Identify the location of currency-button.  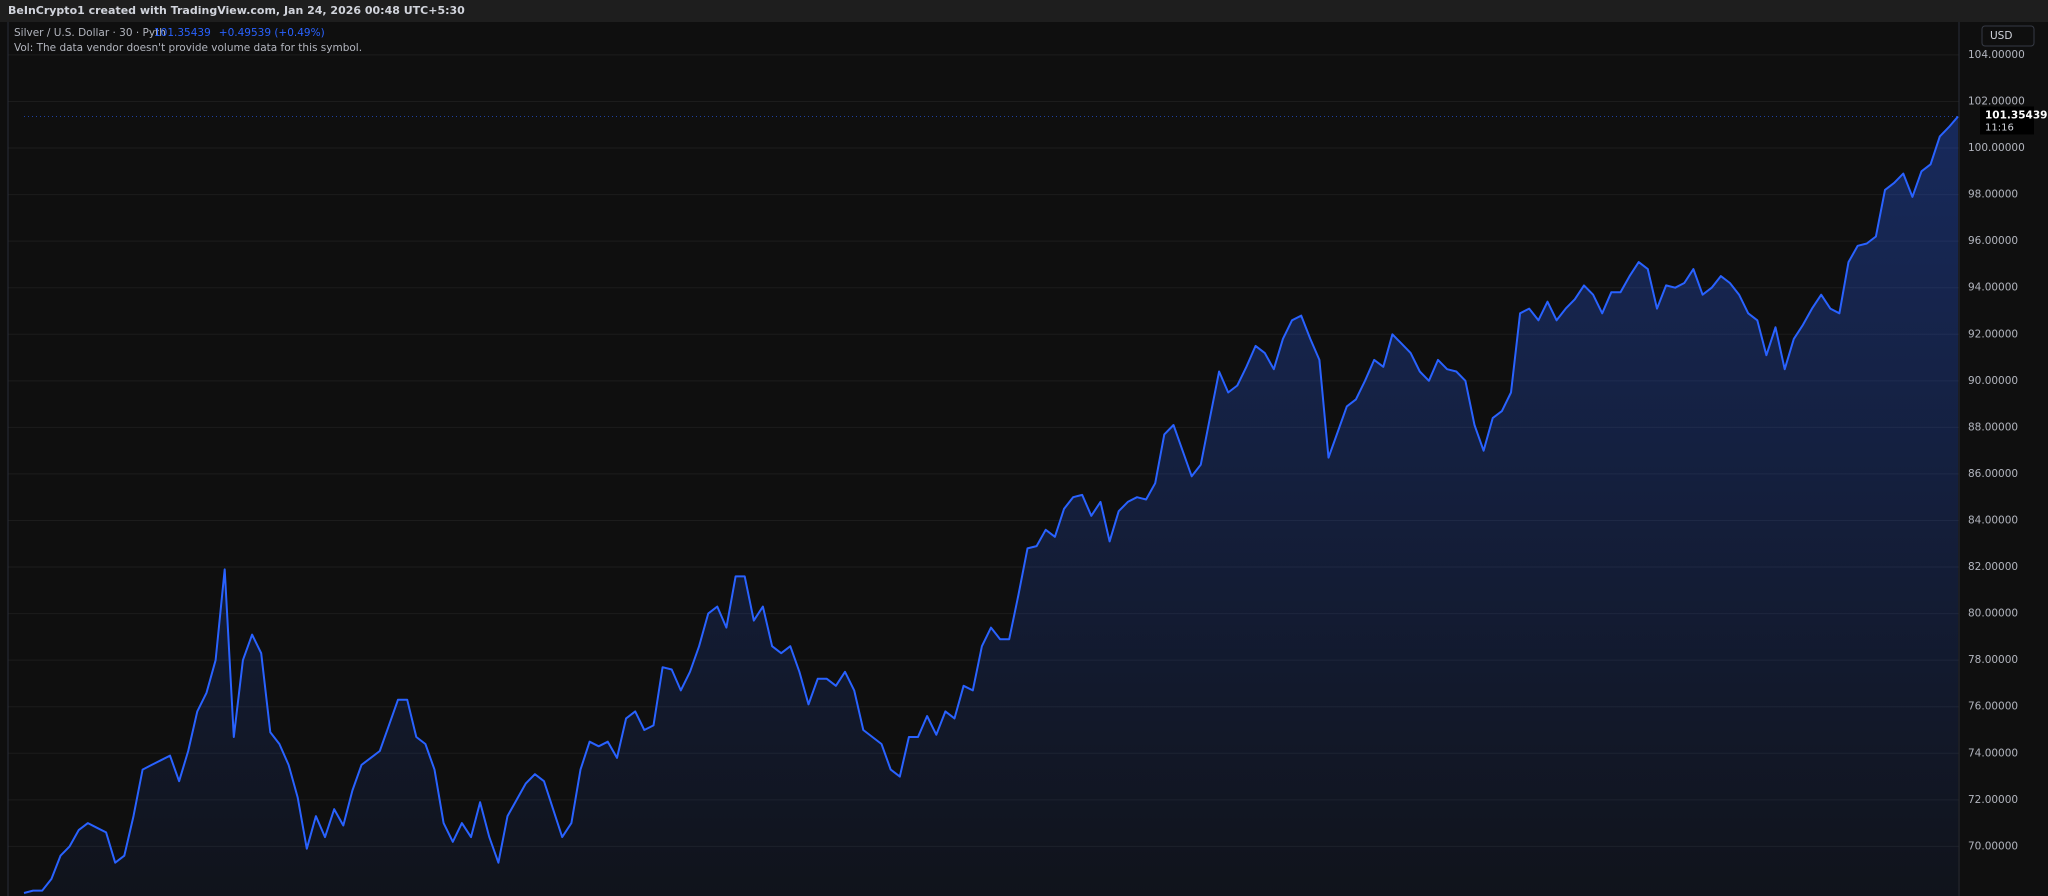
(2008, 36).